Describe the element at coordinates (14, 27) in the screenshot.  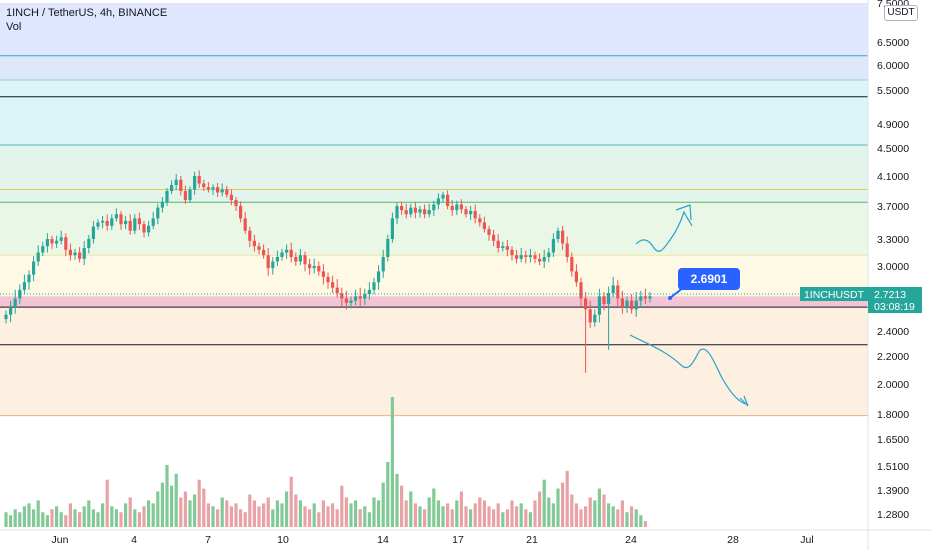
I see `volume-indicator-label: Vol` at that location.